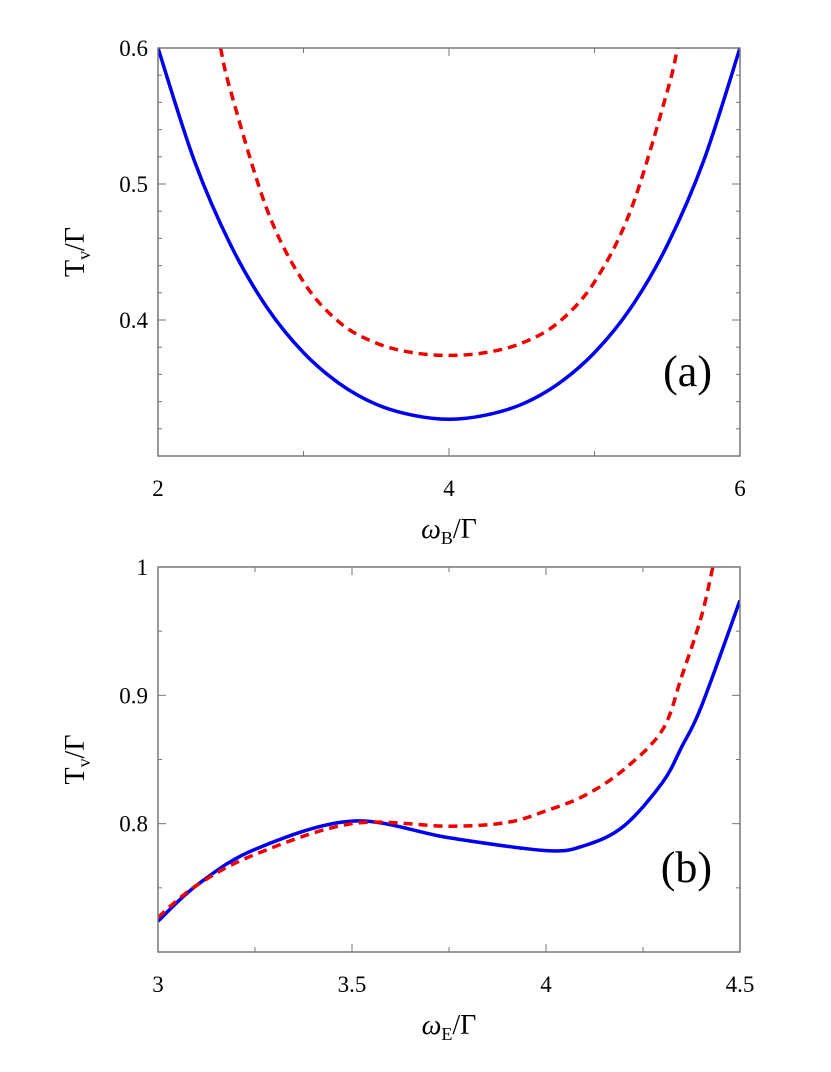 This screenshot has width=831, height=1072. What do you see at coordinates (158, 984) in the screenshot?
I see `x-tick-label: 3` at bounding box center [158, 984].